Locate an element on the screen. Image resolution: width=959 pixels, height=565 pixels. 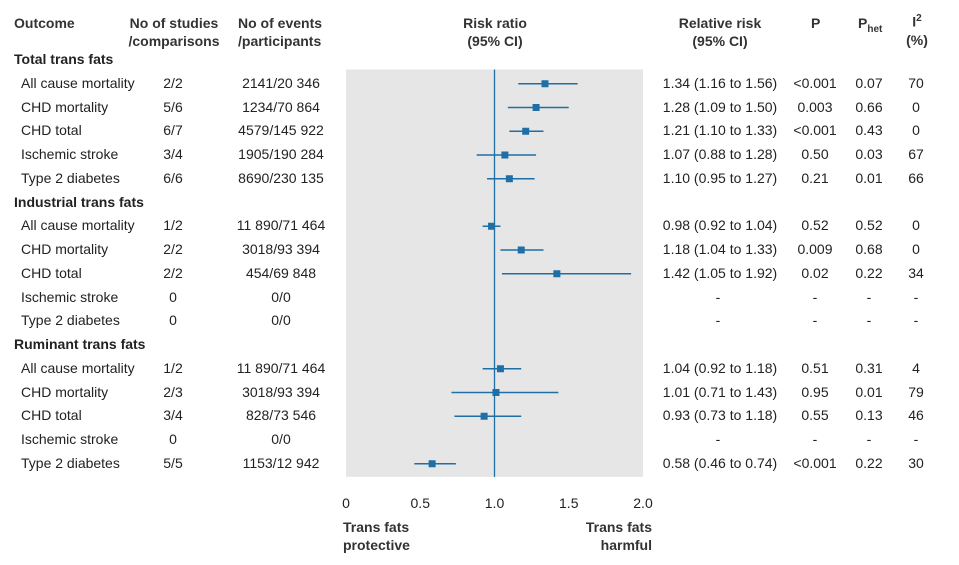
row-relative-risk: 1.04 (0.92 to 1.18) is located at coordinates (720, 367).